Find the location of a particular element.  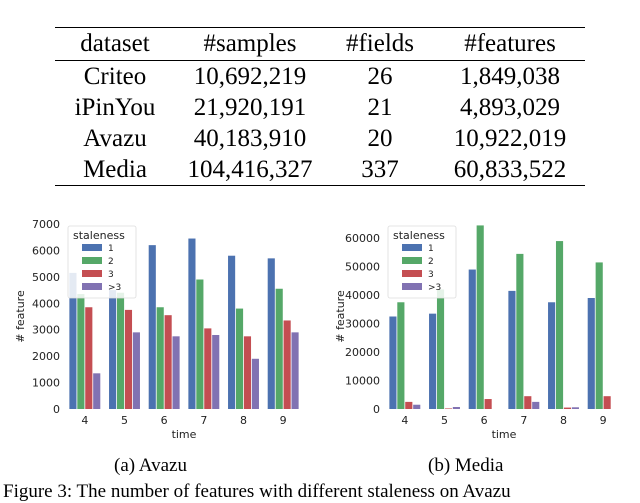

cell-samples: 21,920,191 is located at coordinates (250, 107).